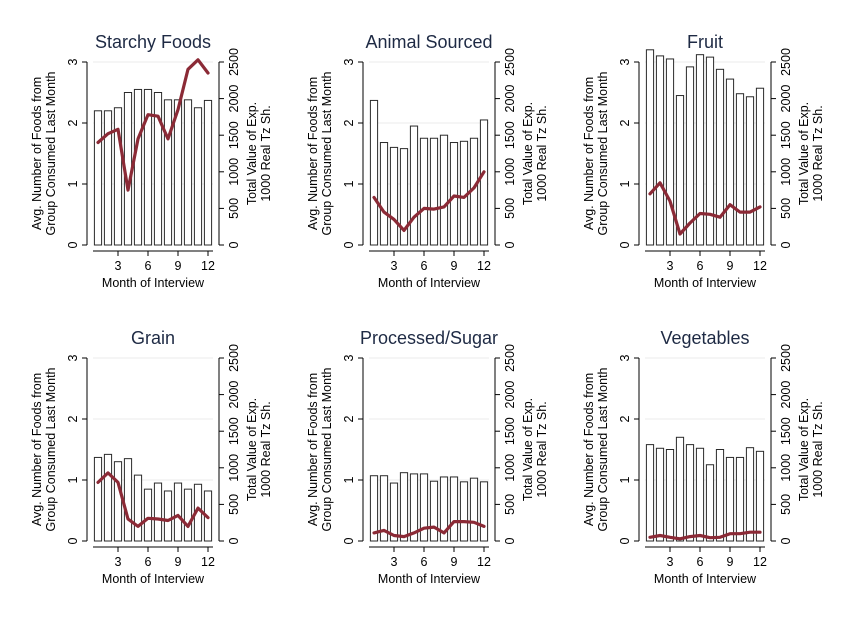 Image resolution: width=857 pixels, height=623 pixels. What do you see at coordinates (429, 338) in the screenshot?
I see `panel-title: Processed/Sugar` at bounding box center [429, 338].